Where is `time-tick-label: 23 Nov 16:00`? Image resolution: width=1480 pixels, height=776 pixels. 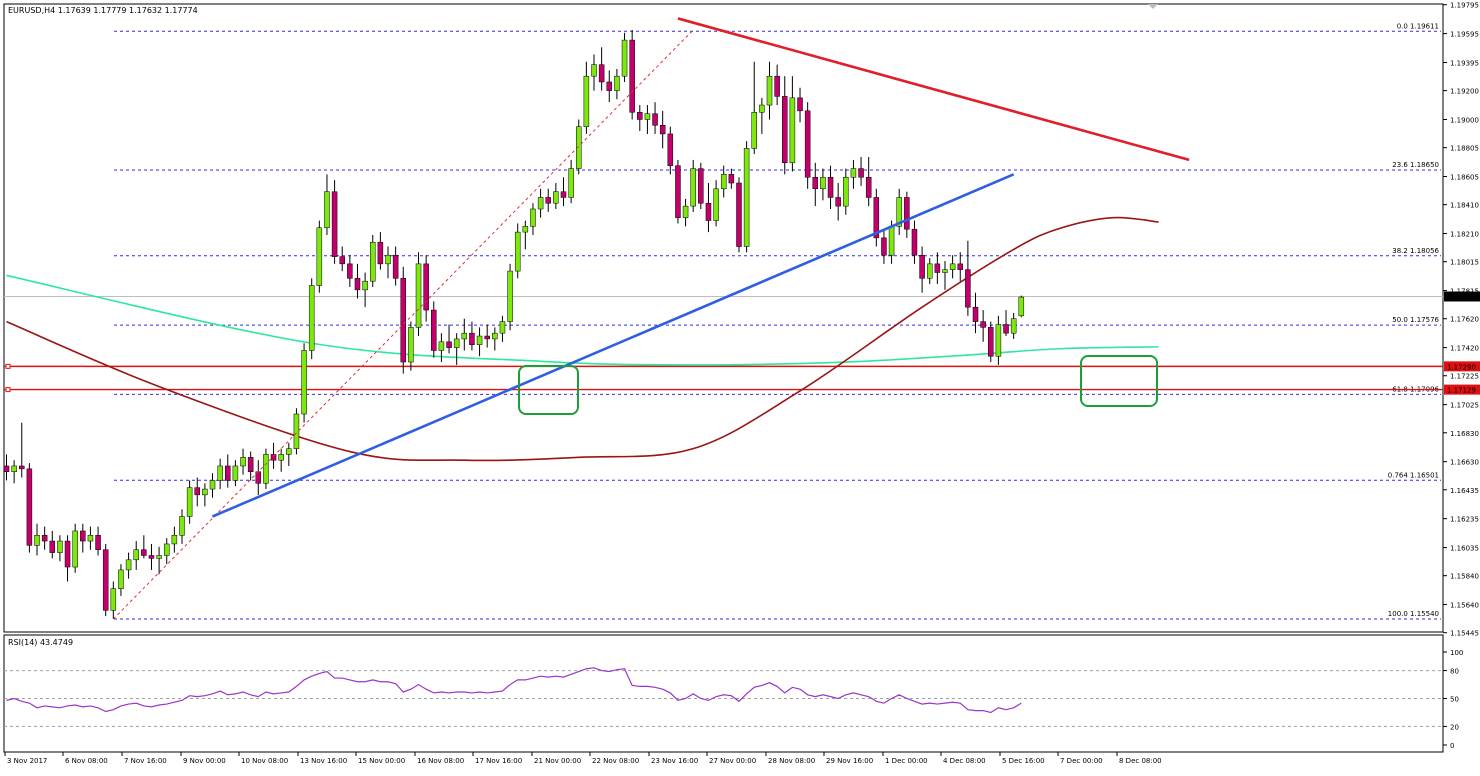
time-tick-label: 23 Nov 16:00 is located at coordinates (674, 761).